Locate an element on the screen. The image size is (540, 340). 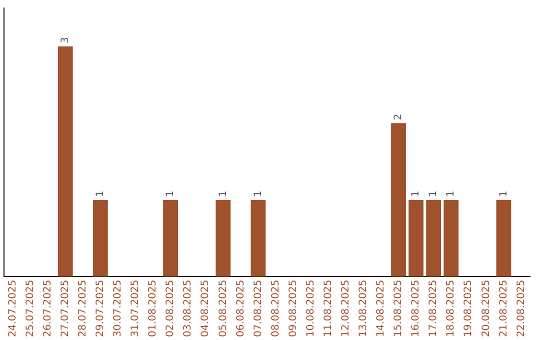
x-tick-label: 27.07.2025 is located at coordinates (65, 309).